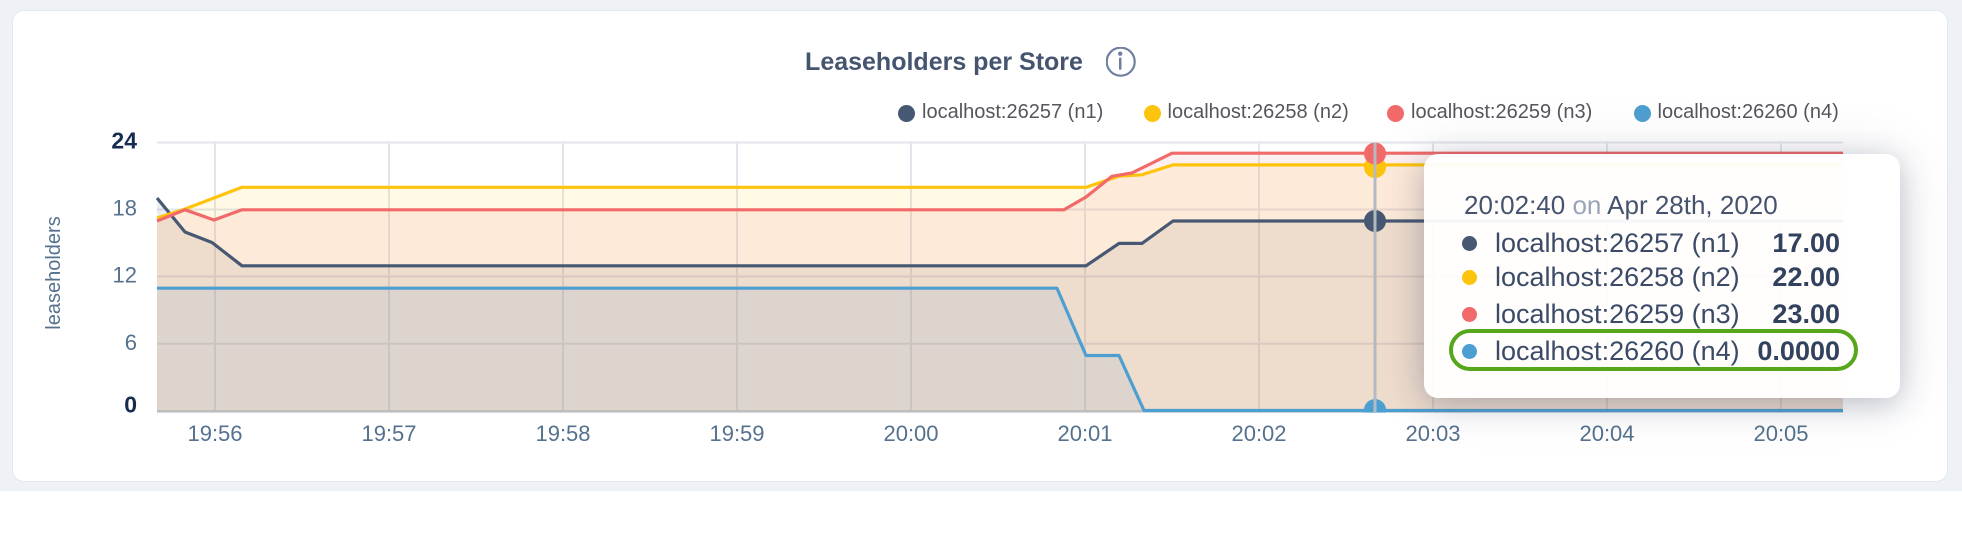  What do you see at coordinates (1432, 433) in the screenshot?
I see `svg-text: 20:03` at bounding box center [1432, 433].